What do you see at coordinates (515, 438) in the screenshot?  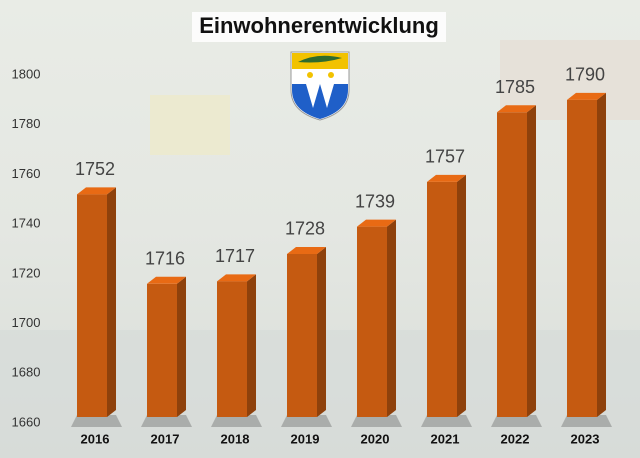 I see `x-tick-label: 2022` at bounding box center [515, 438].